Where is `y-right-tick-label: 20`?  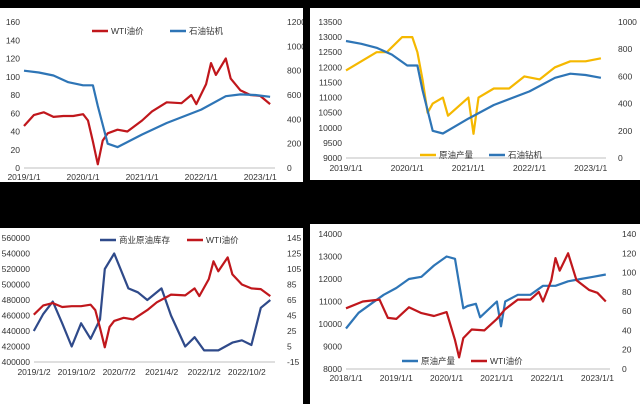
y-right-tick-label: 20 is located at coordinates (627, 350).